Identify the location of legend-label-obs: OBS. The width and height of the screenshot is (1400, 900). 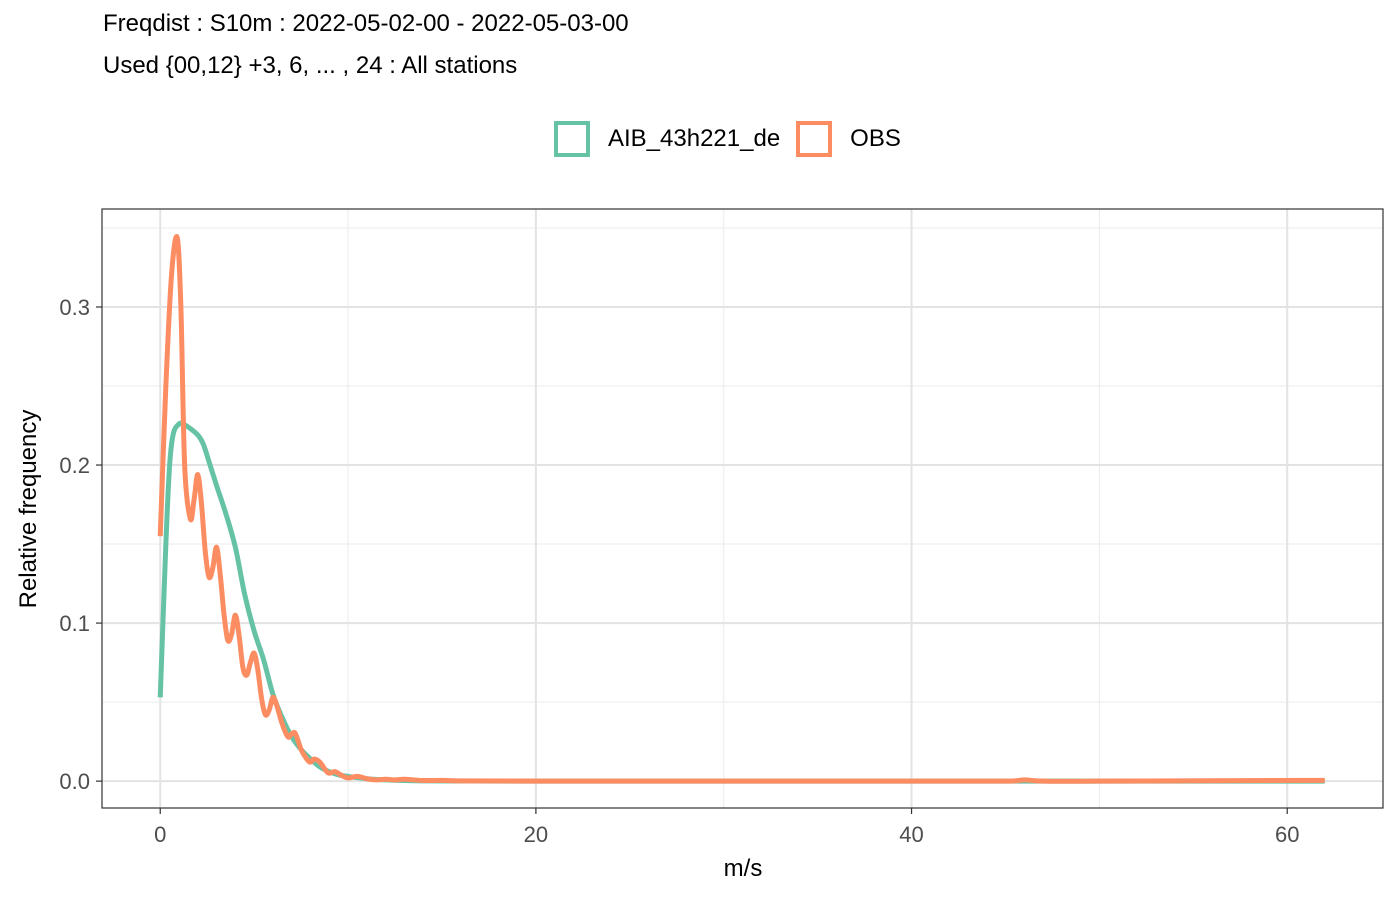
(875, 138).